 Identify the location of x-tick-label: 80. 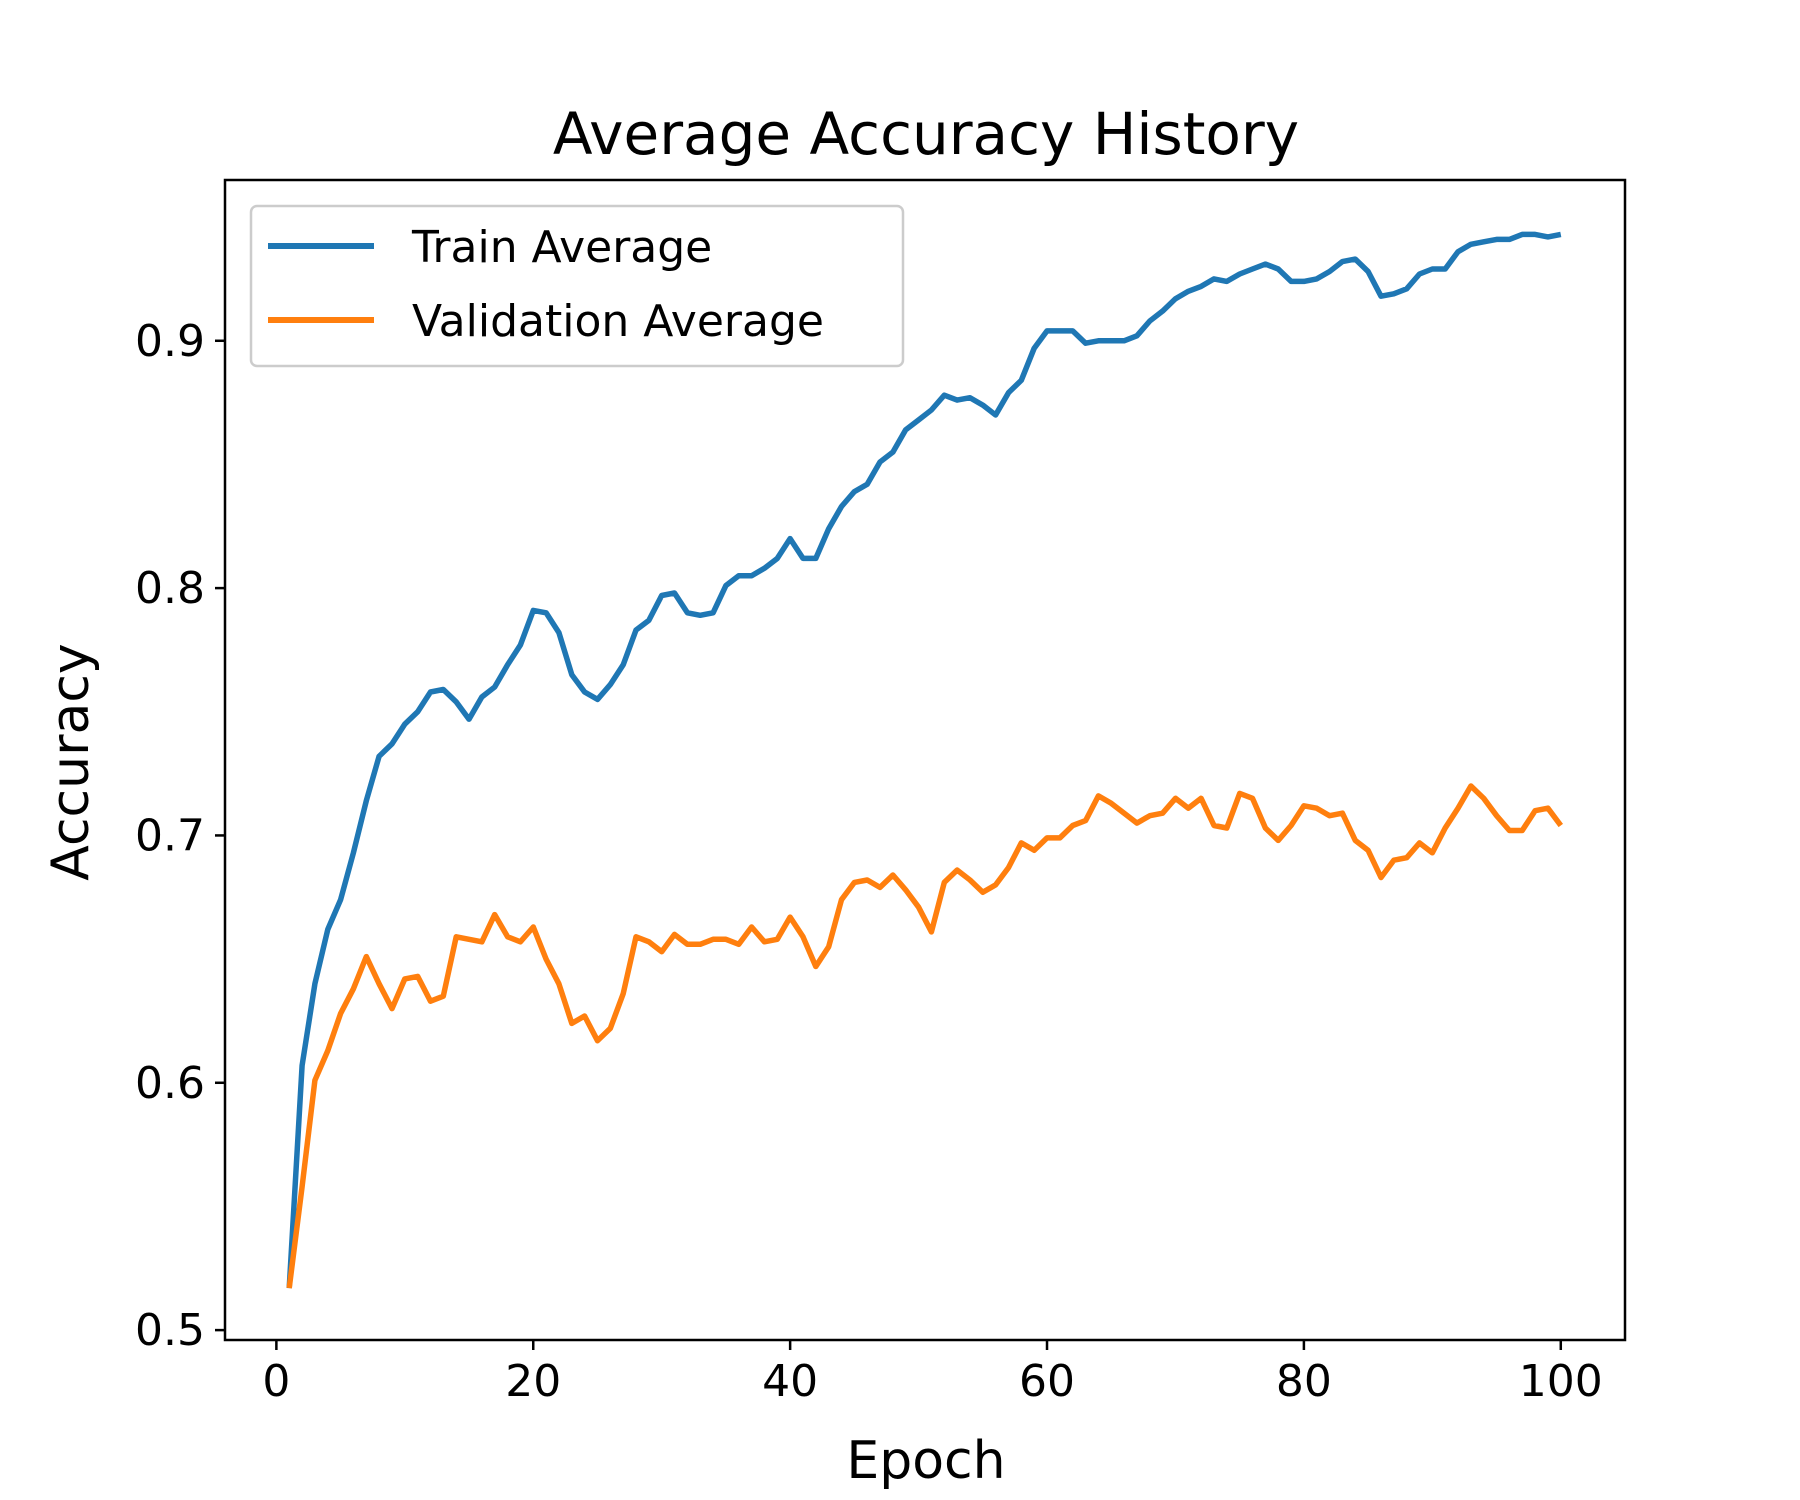
(1304, 1381).